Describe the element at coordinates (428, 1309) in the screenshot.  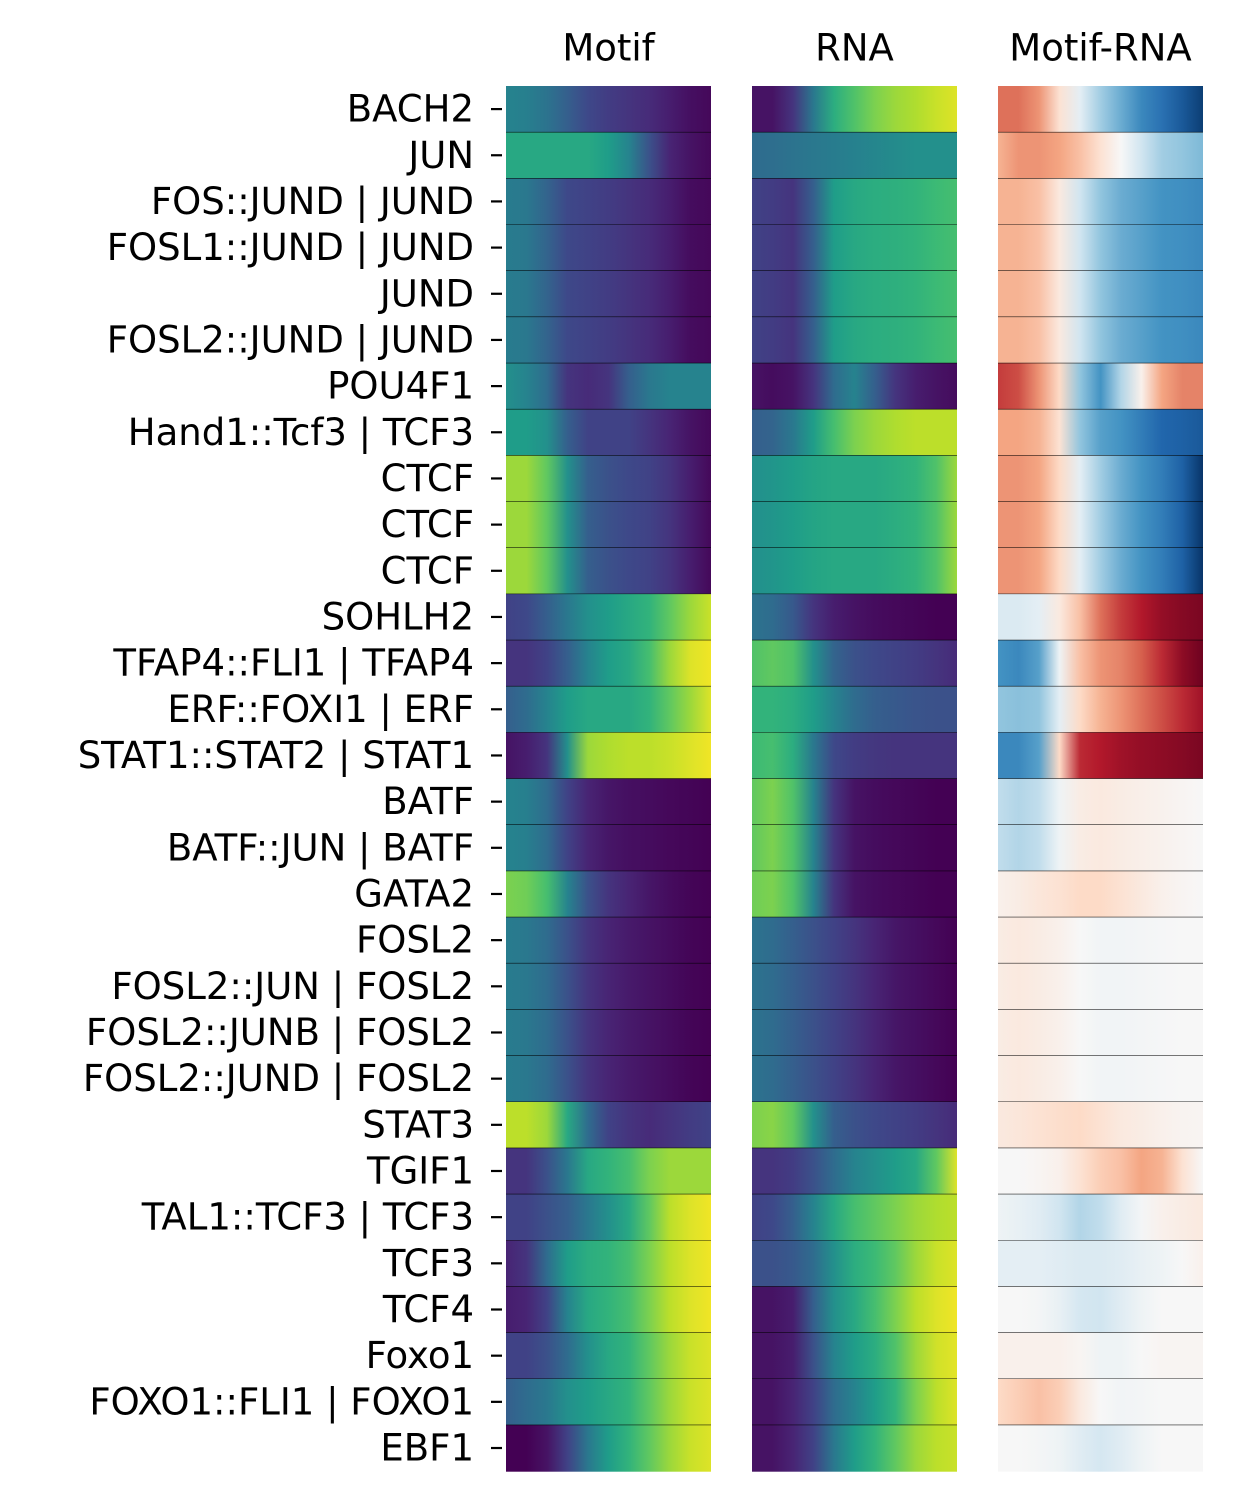
I see `row-label: TCF4` at that location.